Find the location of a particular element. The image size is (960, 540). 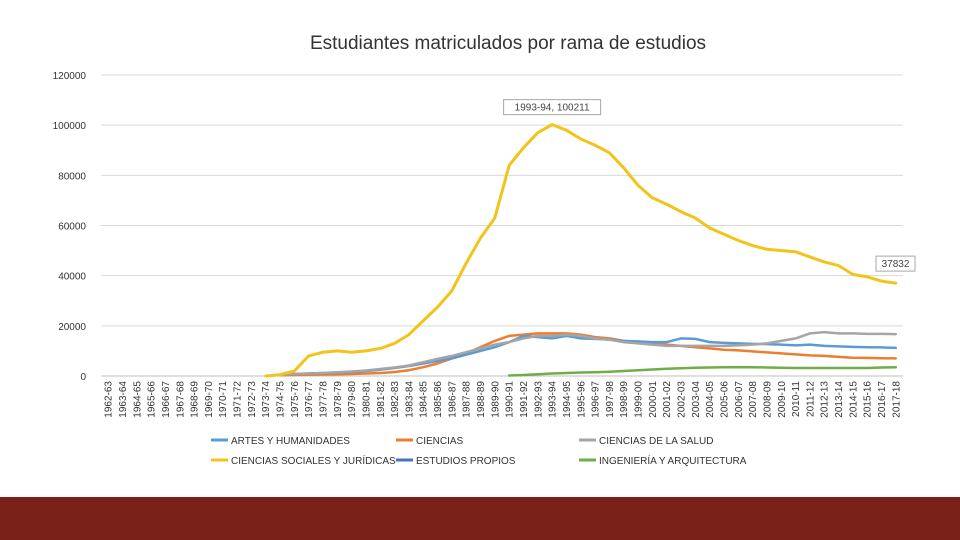

x-tick-label: 2002-03 is located at coordinates (682, 399).